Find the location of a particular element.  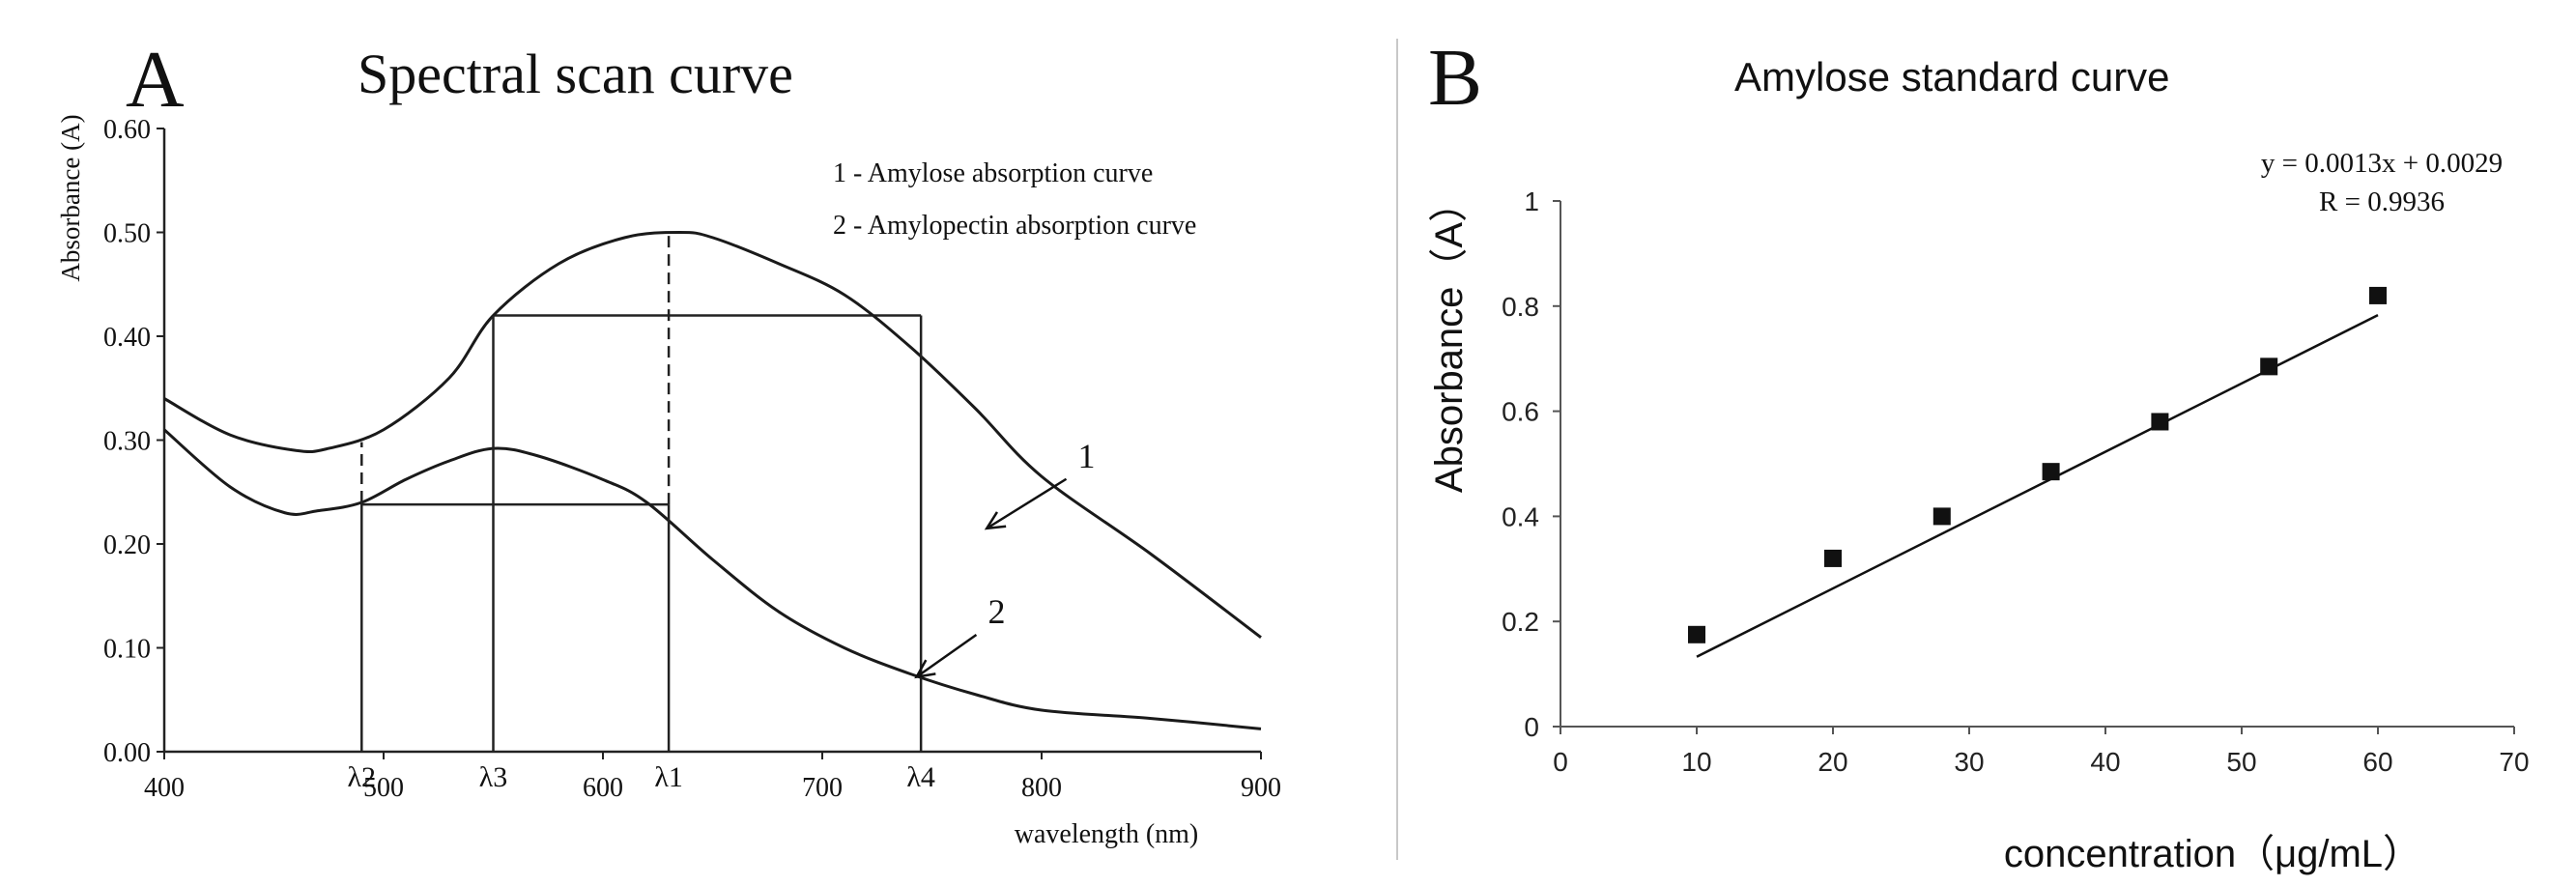

b-xtick-label: 20 is located at coordinates (1833, 762).